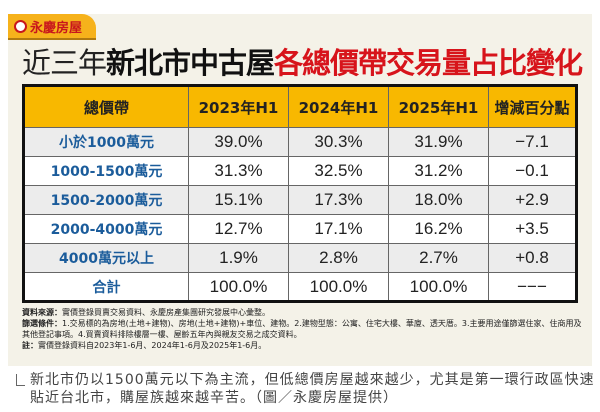  I want to click on table-row: 4000萬元以上 1.9% 2.8% 2.7% +0.8, so click(300, 258).